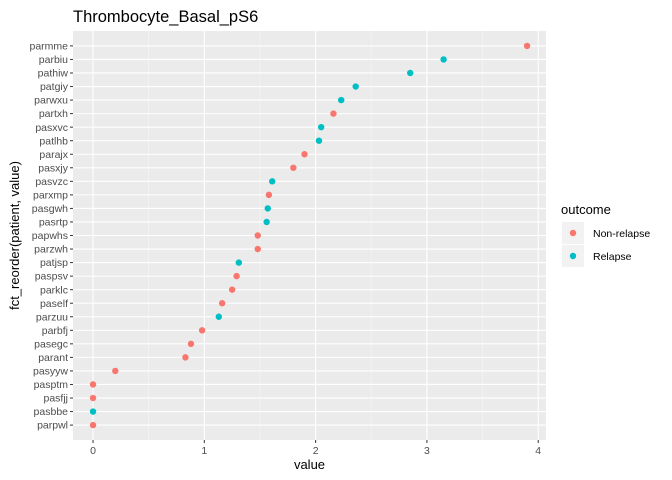  I want to click on y-tick-label: parxmp, so click(50, 195).